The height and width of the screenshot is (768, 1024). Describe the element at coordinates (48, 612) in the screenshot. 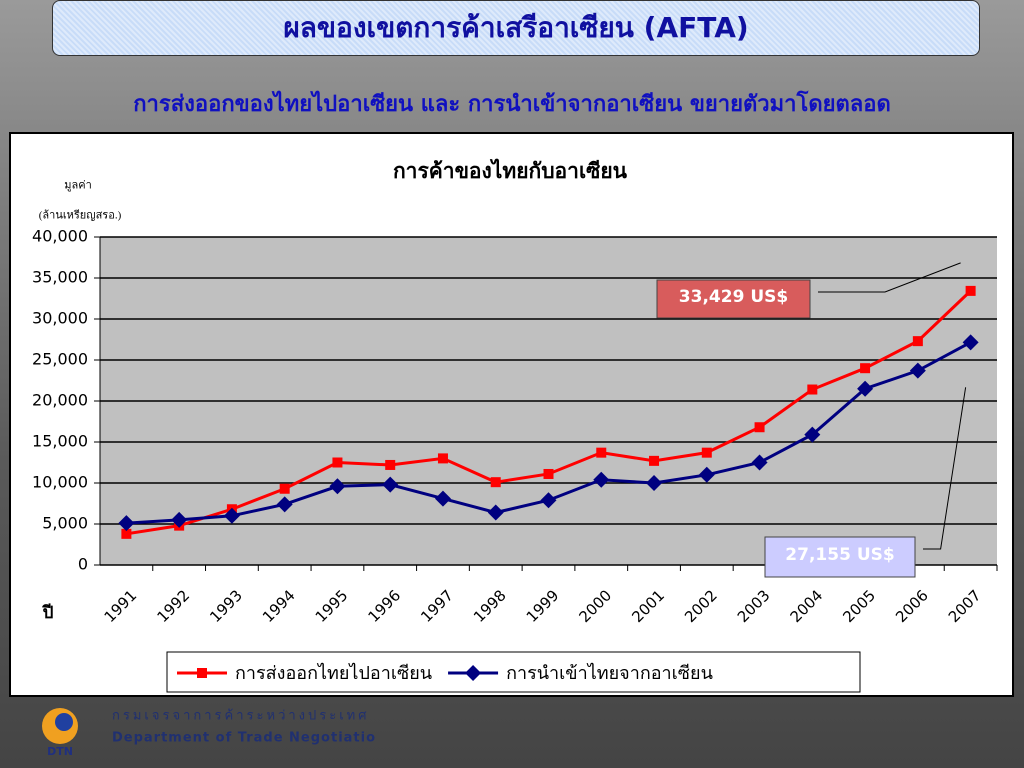

I see `x-axis-label: ปี` at that location.